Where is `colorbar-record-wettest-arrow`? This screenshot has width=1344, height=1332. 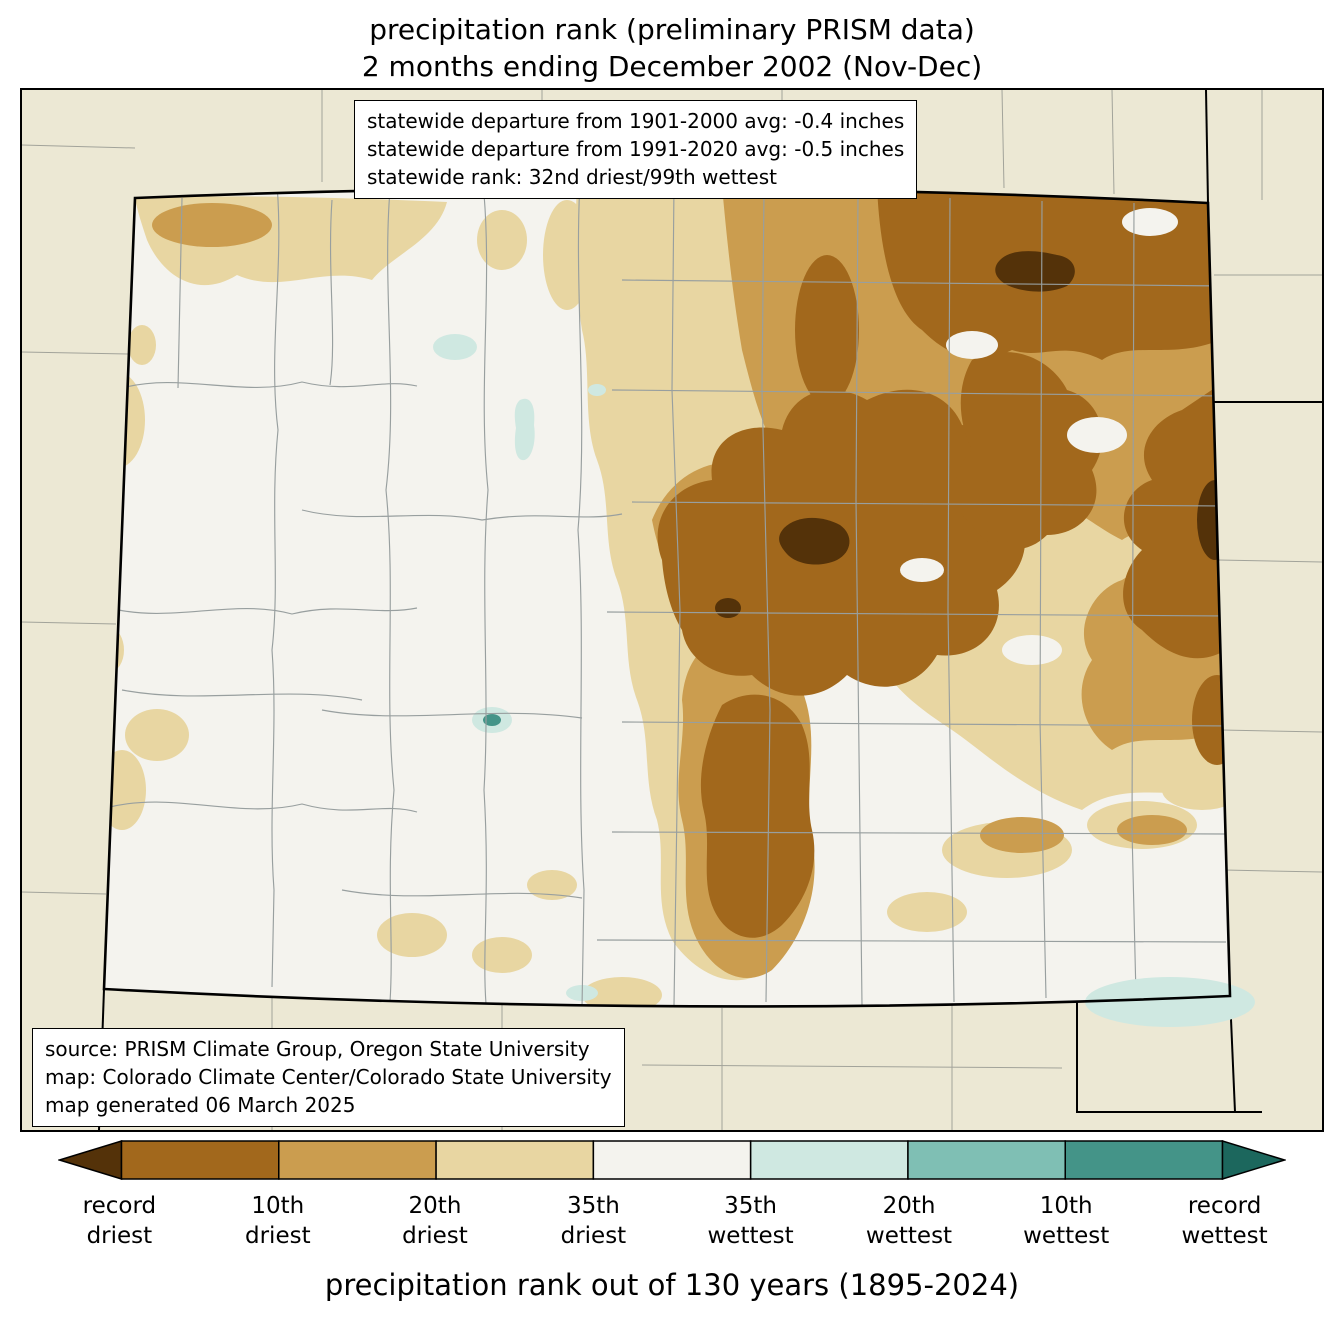
colorbar-record-wettest-arrow is located at coordinates (1254, 1159).